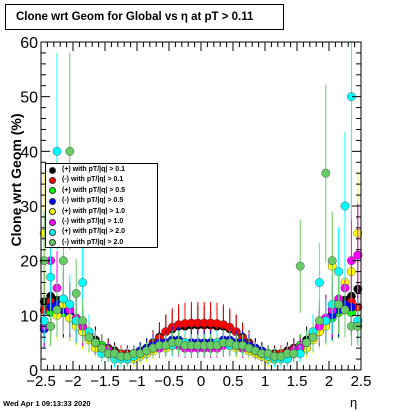  I want to click on legend-entry: (-) with pT/|q| > 0.5, so click(103, 201).